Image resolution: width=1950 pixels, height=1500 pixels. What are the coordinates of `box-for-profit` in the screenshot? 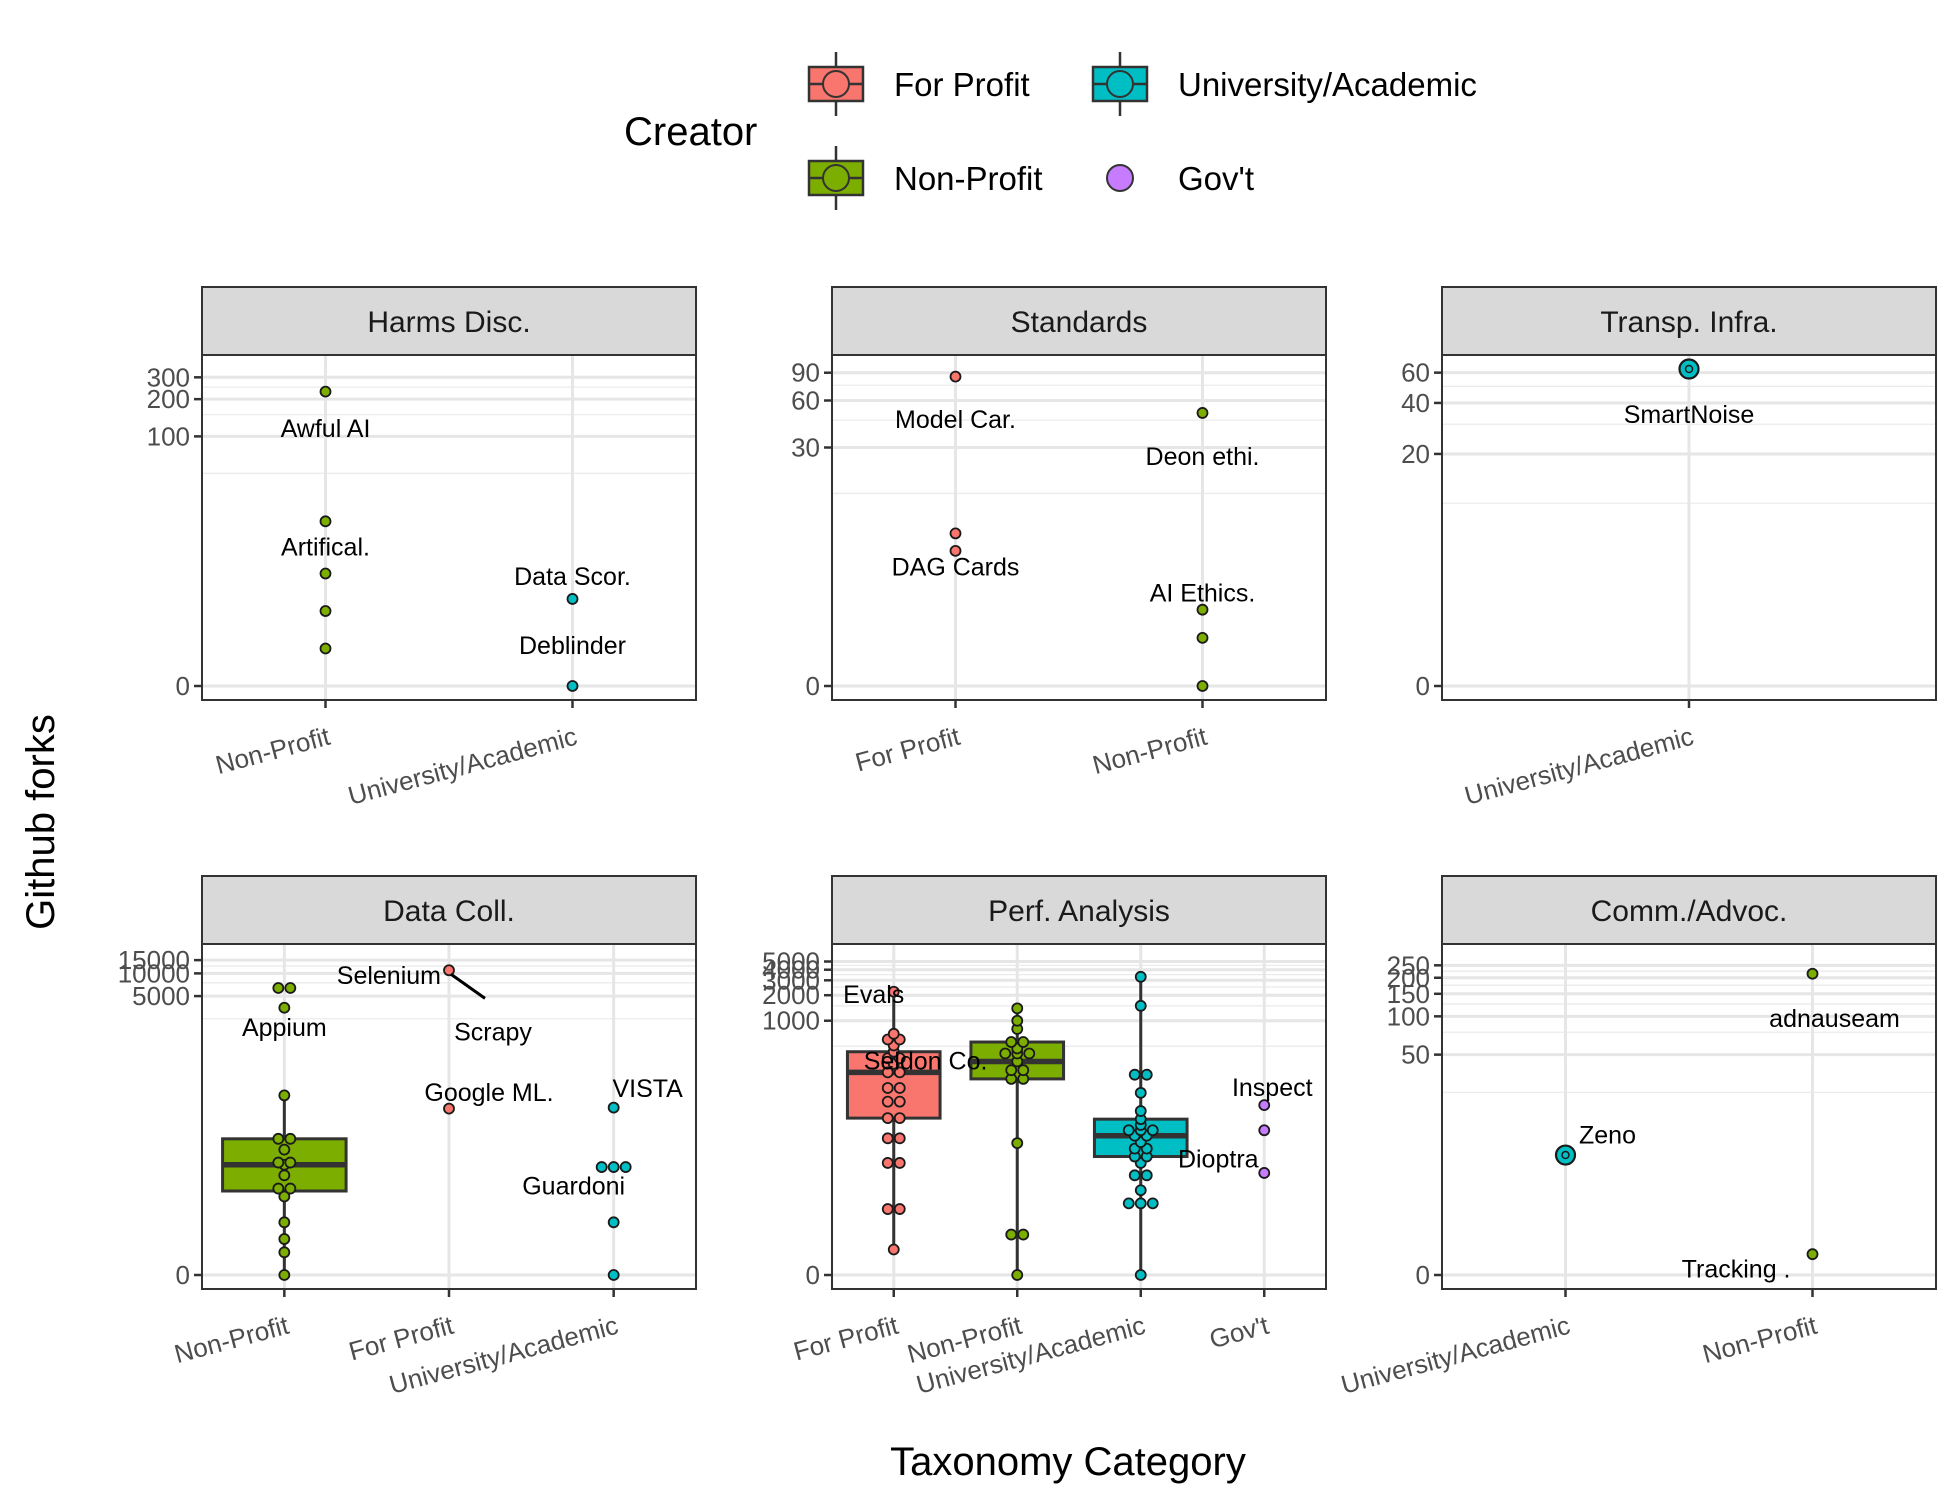 It's located at (893, 1120).